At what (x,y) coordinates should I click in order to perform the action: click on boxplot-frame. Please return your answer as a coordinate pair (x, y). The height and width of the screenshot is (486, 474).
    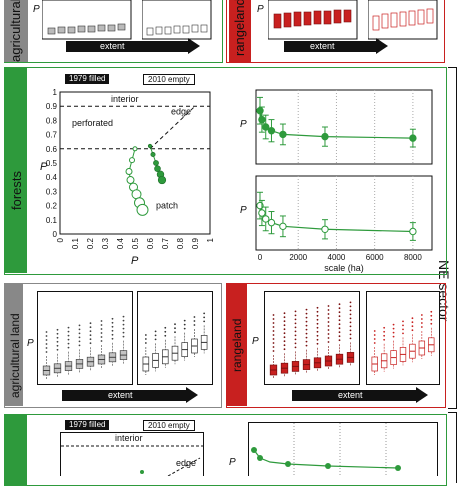
    Looking at the image, I should click on (312, 338).